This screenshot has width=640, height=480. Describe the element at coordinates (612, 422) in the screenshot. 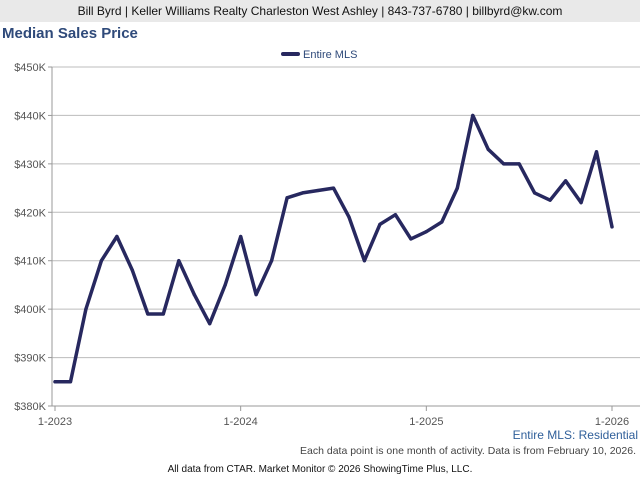

I see `x-tick-label: 1-2026` at that location.